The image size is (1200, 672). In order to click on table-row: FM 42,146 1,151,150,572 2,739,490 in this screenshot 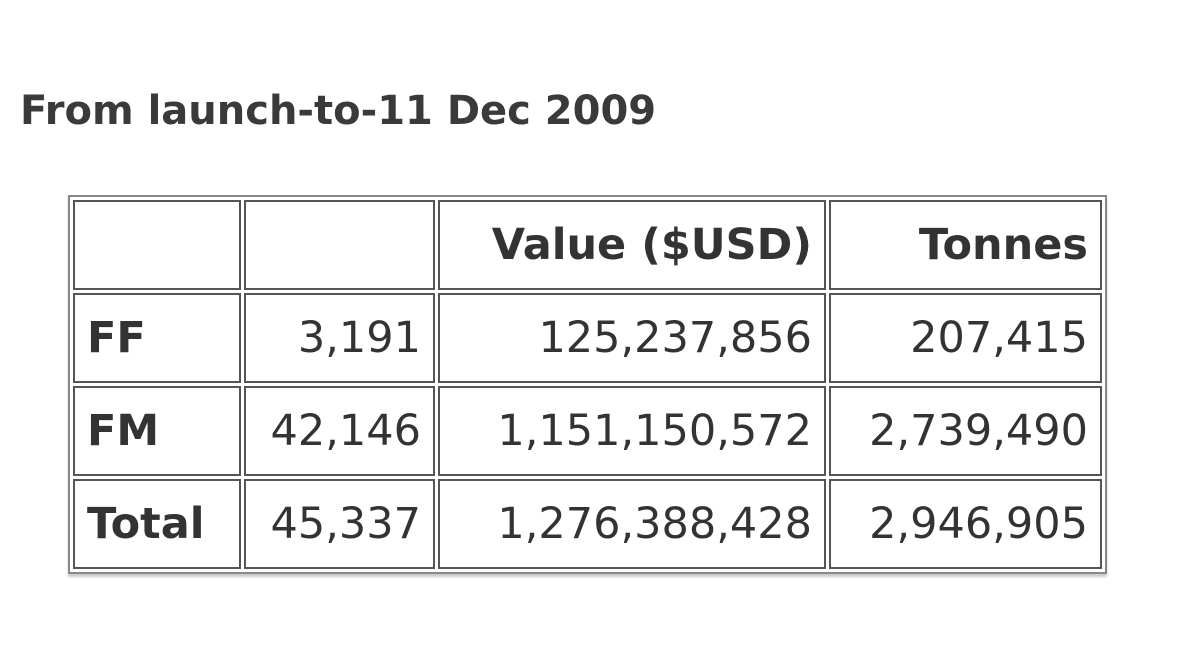, I will do `click(587, 431)`.